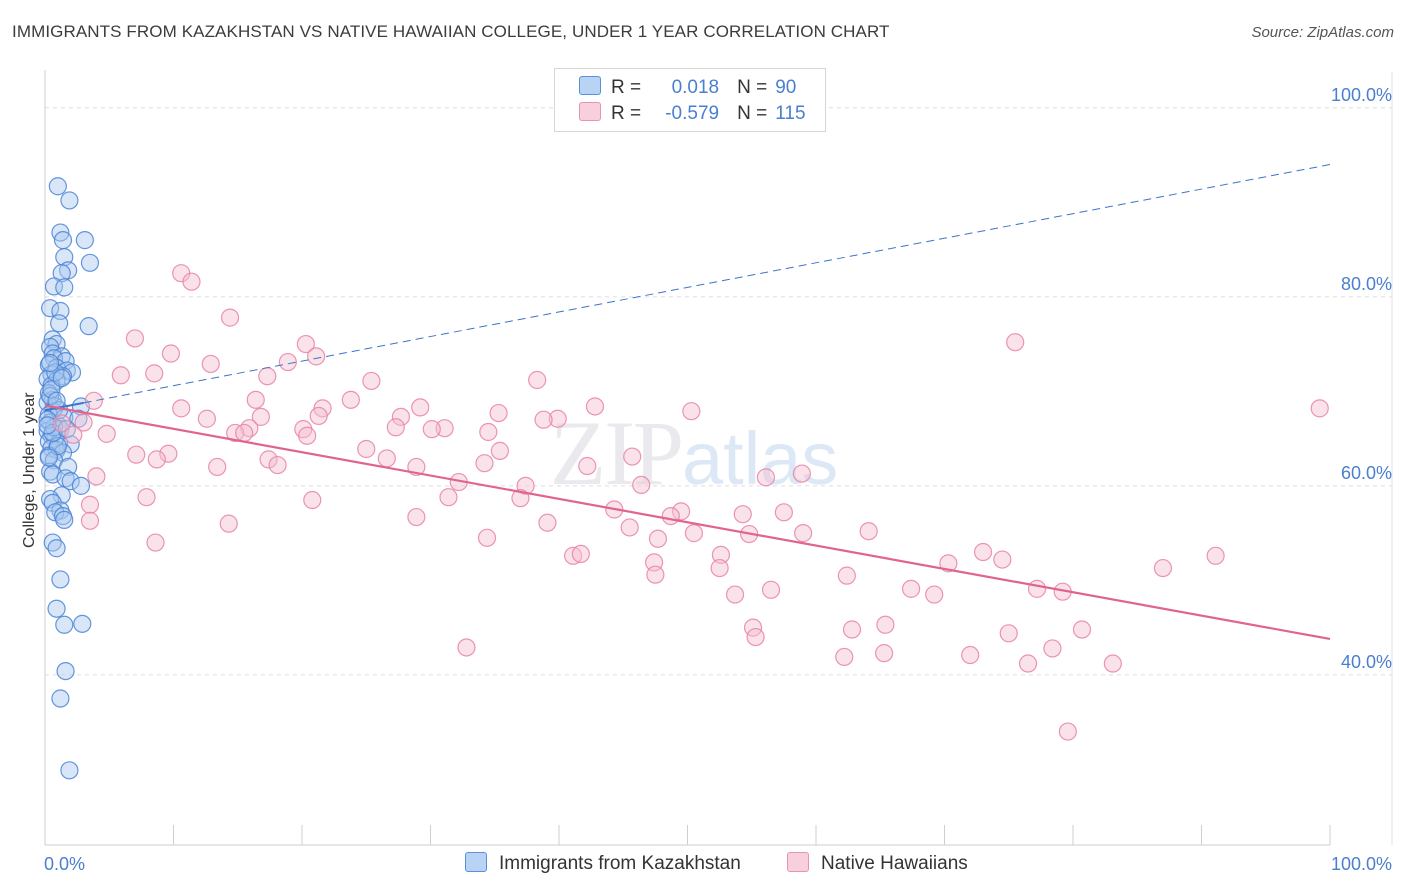 The height and width of the screenshot is (892, 1406). What do you see at coordinates (64, 406) in the screenshot?
I see `trend-line-blue-solid` at bounding box center [64, 406].